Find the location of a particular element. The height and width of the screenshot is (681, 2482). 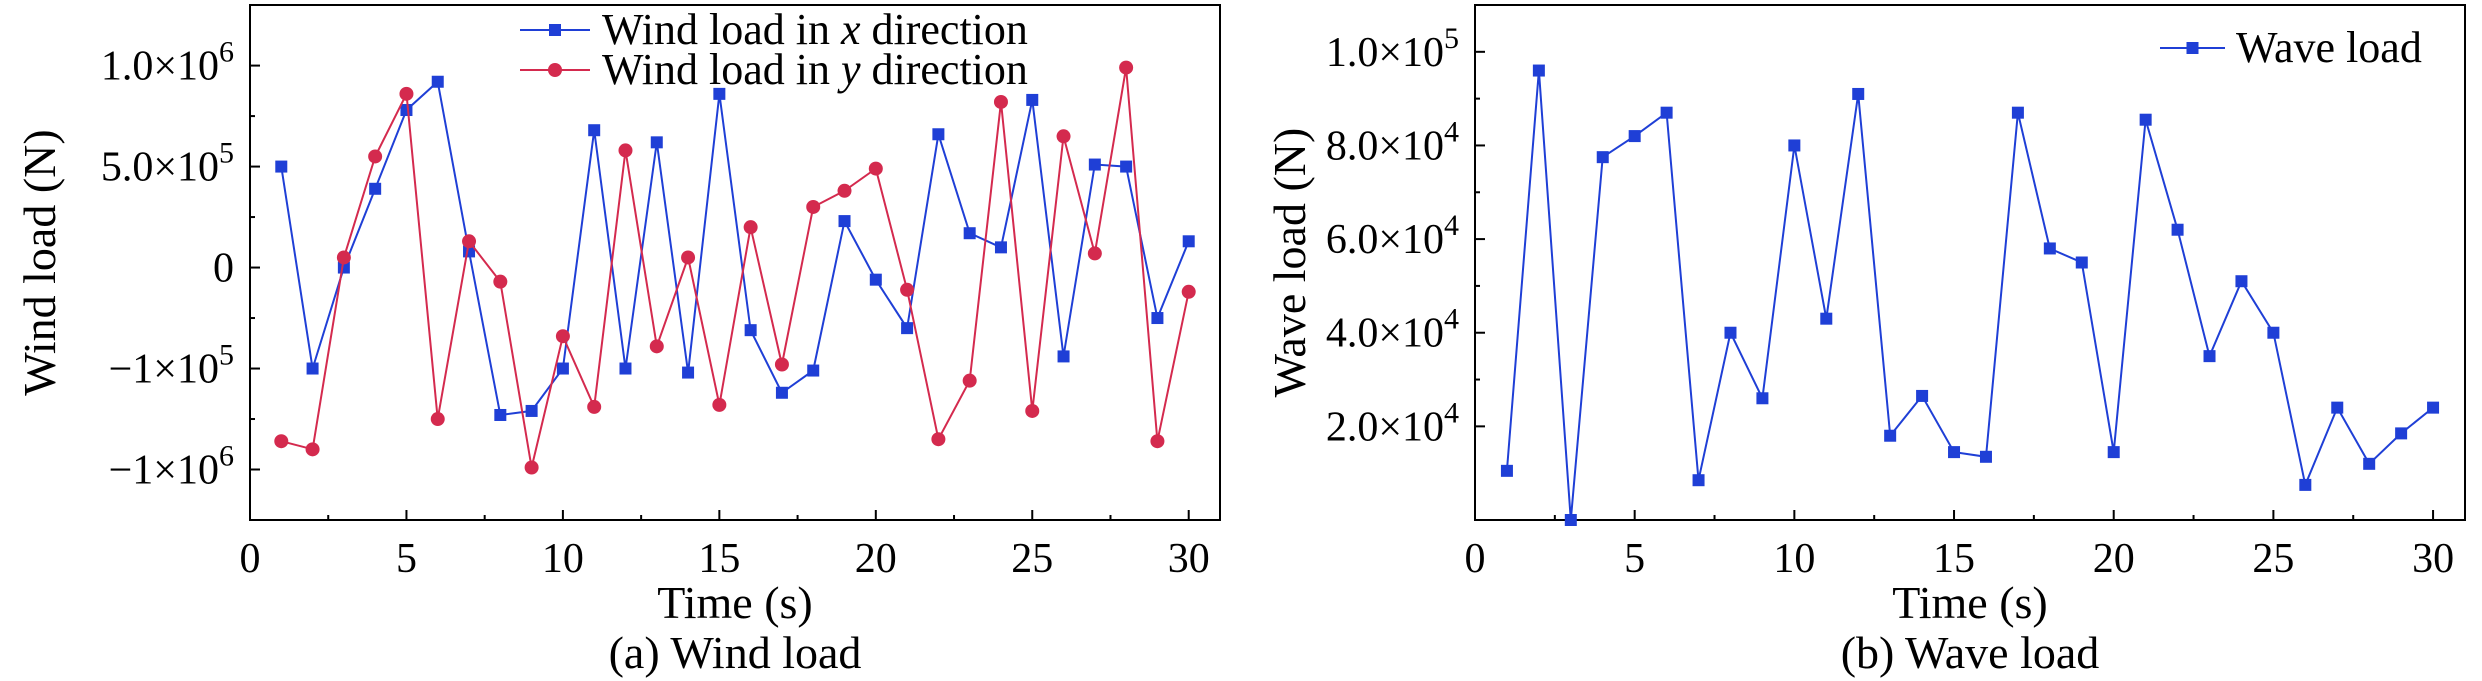

y-tick-label: −1×10⁶ is located at coordinates (171, 467).